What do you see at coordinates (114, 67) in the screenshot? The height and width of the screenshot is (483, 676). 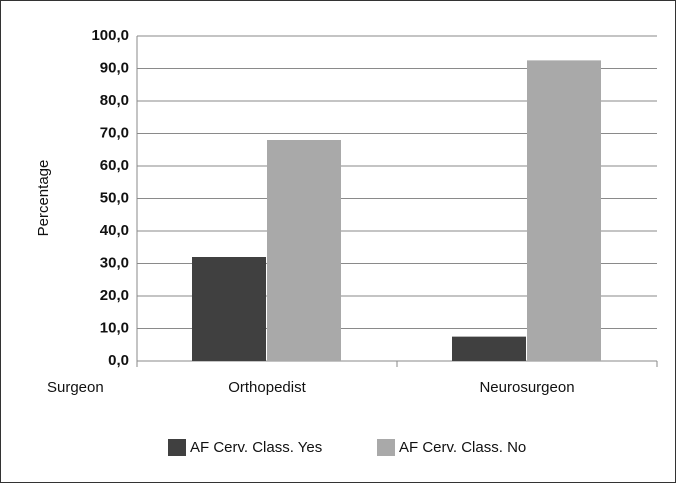 I see `y-tick-label: 90,0` at bounding box center [114, 67].